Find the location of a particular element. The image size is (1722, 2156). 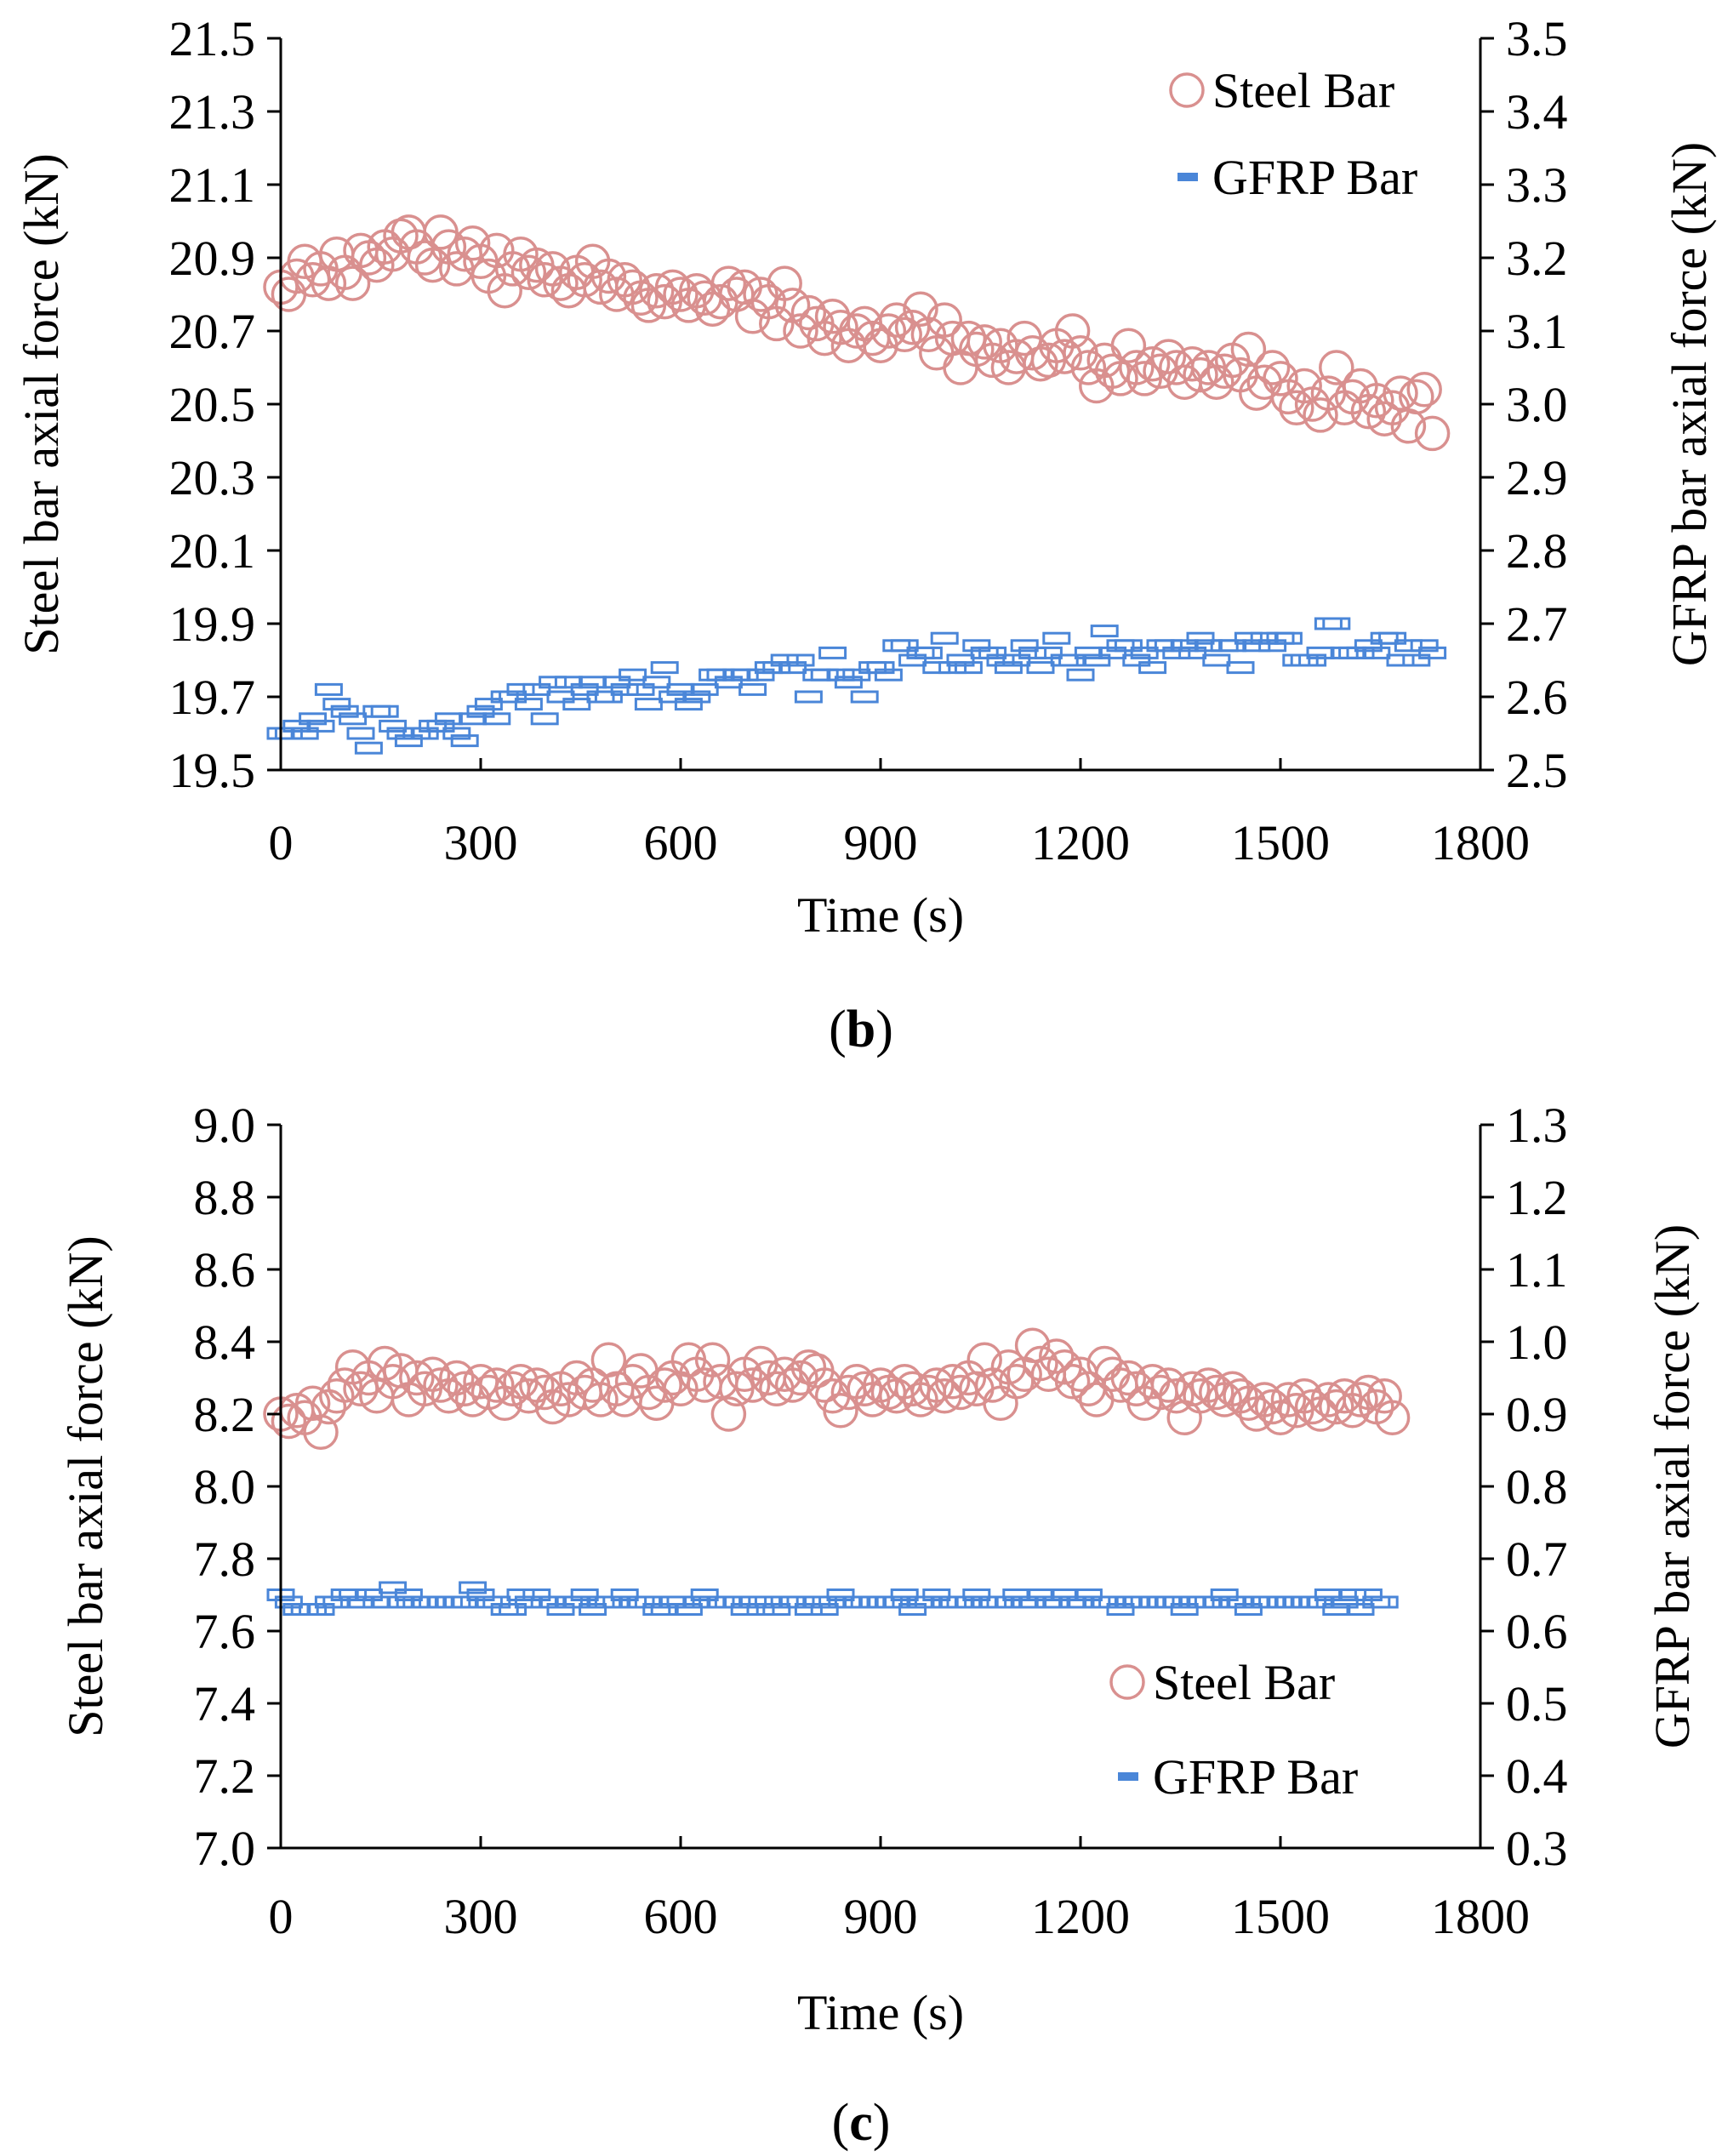

x-tick-label: 900 is located at coordinates (881, 843).